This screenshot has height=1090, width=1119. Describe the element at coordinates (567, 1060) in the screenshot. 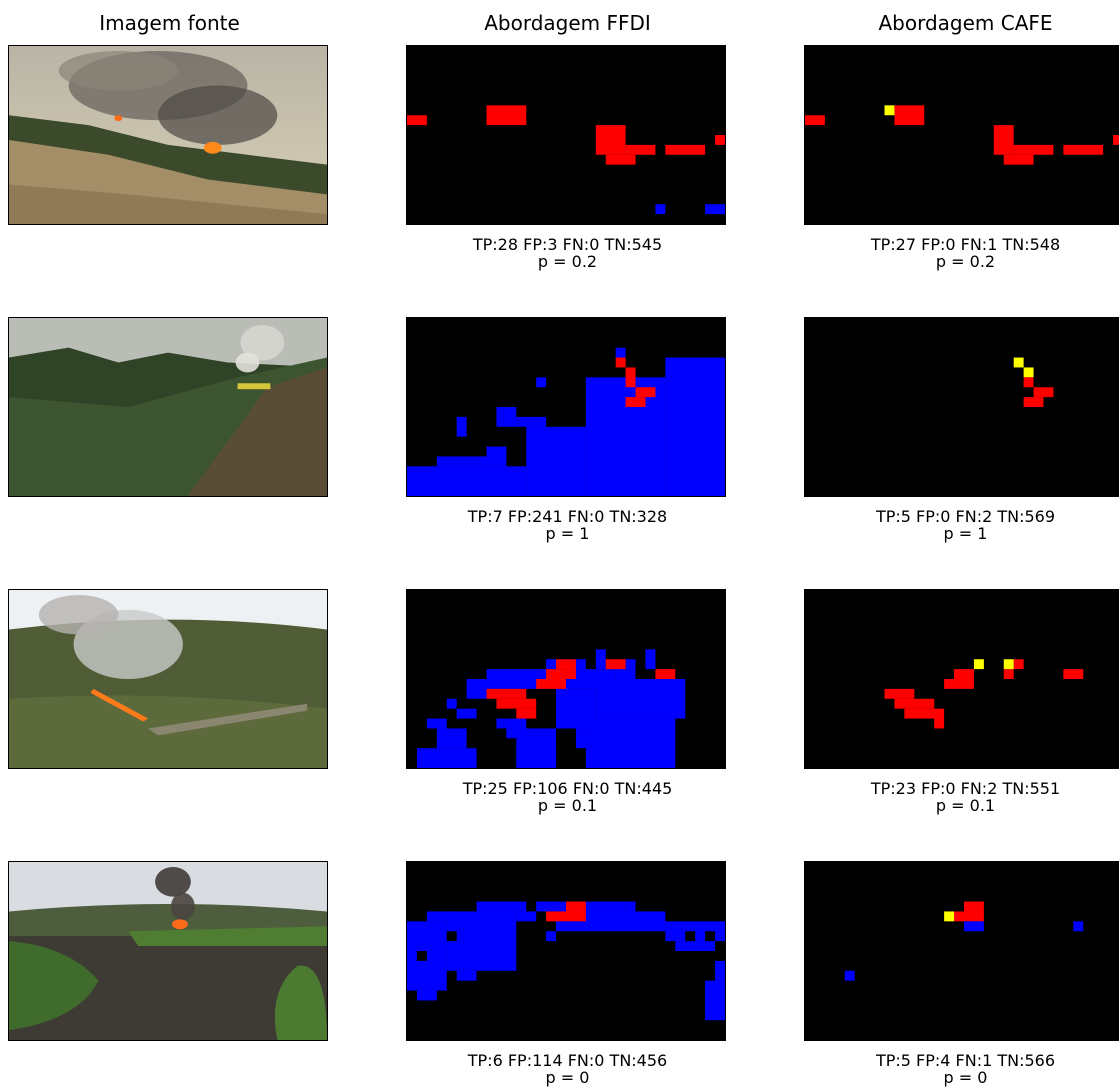

I see `ffdi-stats-4: TP:6 FP:114 FN:0 TN:456` at that location.